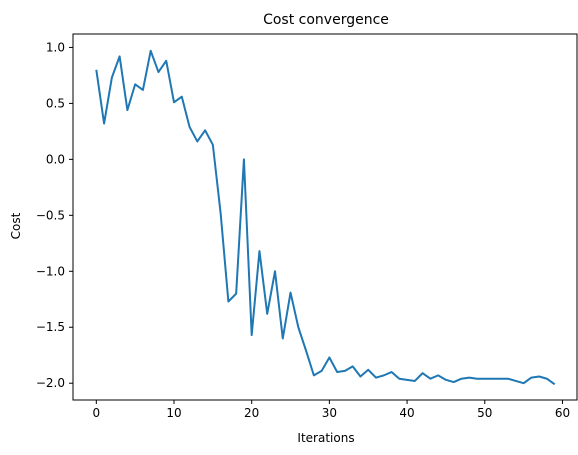 Image resolution: width=578 pixels, height=455 pixels. I want to click on y-axis-label: Cost, so click(16, 225).